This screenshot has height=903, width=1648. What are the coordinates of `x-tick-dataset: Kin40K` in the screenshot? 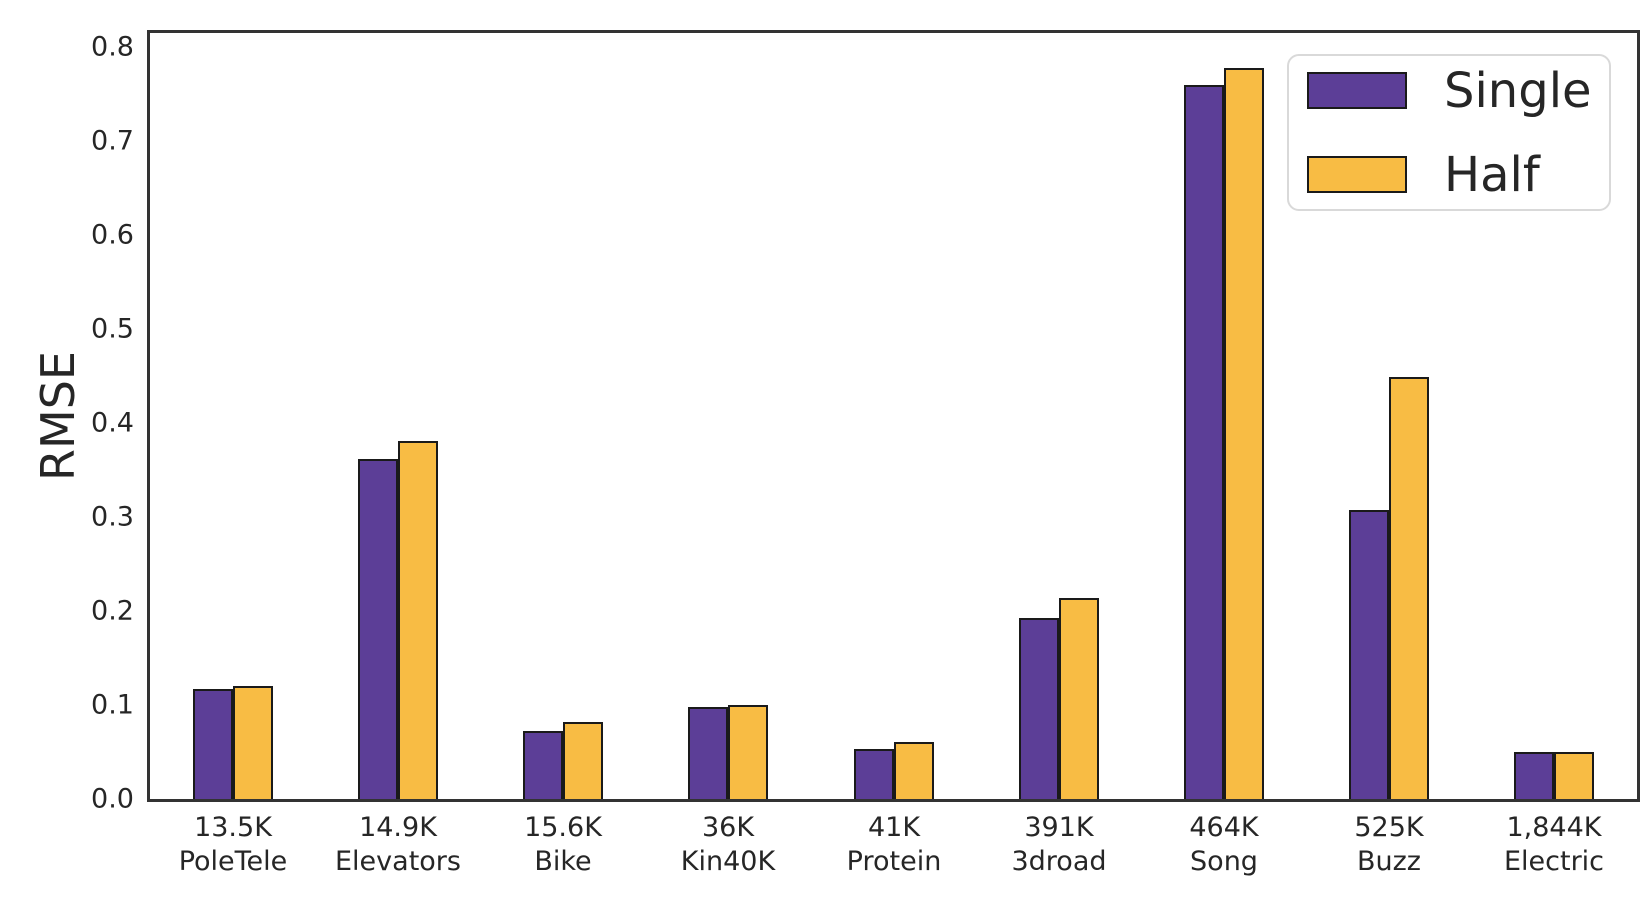 It's located at (728, 862).